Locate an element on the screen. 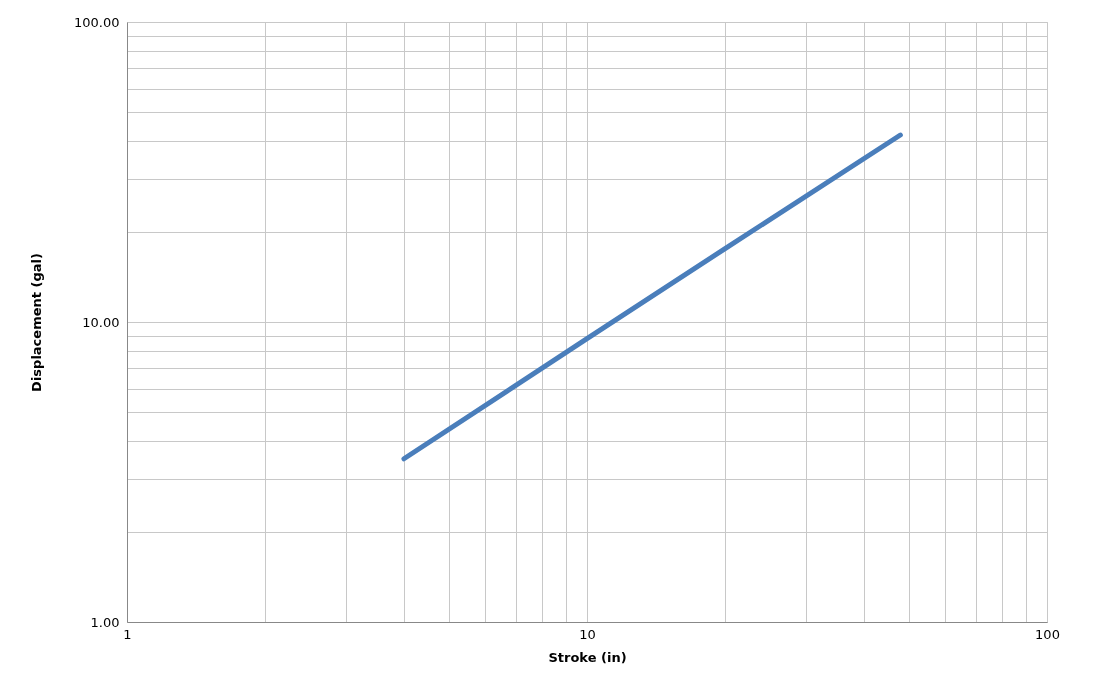 The height and width of the screenshot is (686, 1105). y-tick-label: 10.00 is located at coordinates (101, 322).